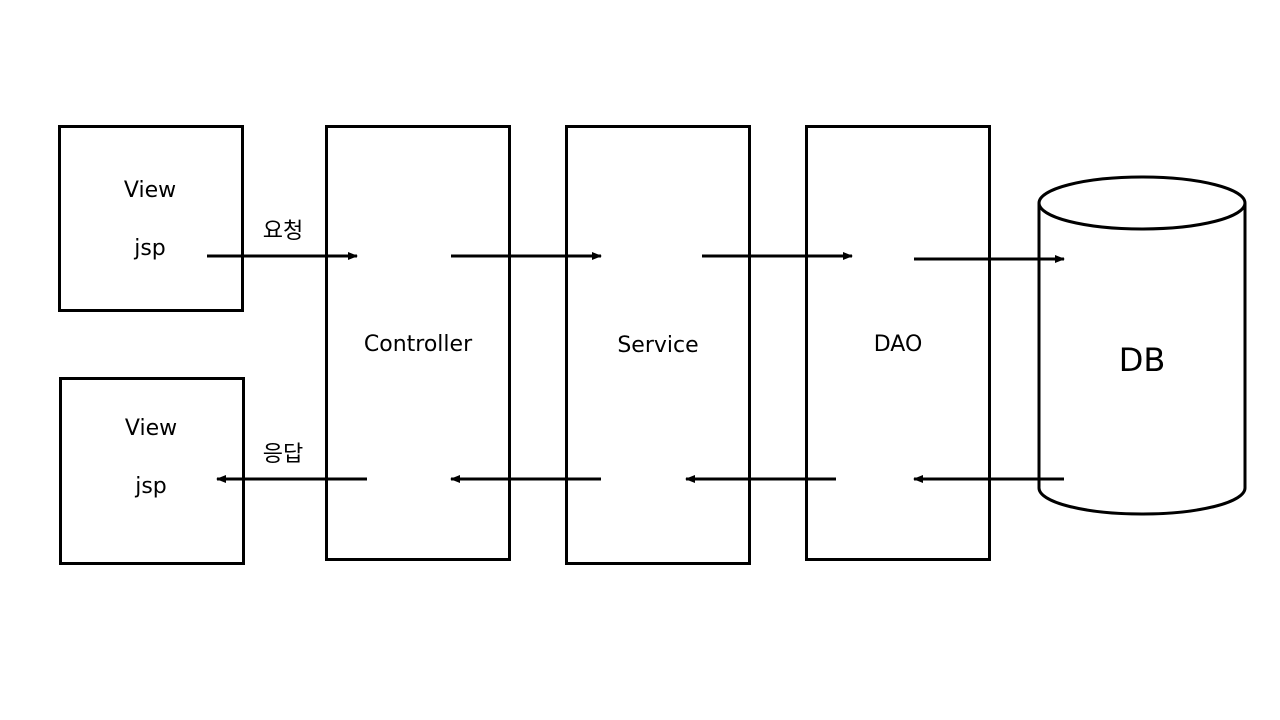 The width and height of the screenshot is (1280, 720). What do you see at coordinates (152, 471) in the screenshot?
I see `view-response-box` at bounding box center [152, 471].